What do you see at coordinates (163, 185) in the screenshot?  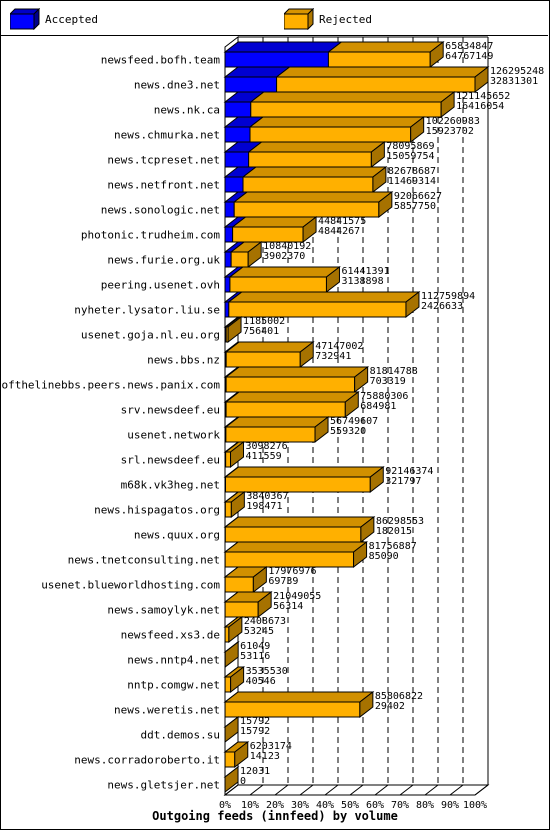 I see `y-tick-label: news.netfront.net` at bounding box center [163, 185].